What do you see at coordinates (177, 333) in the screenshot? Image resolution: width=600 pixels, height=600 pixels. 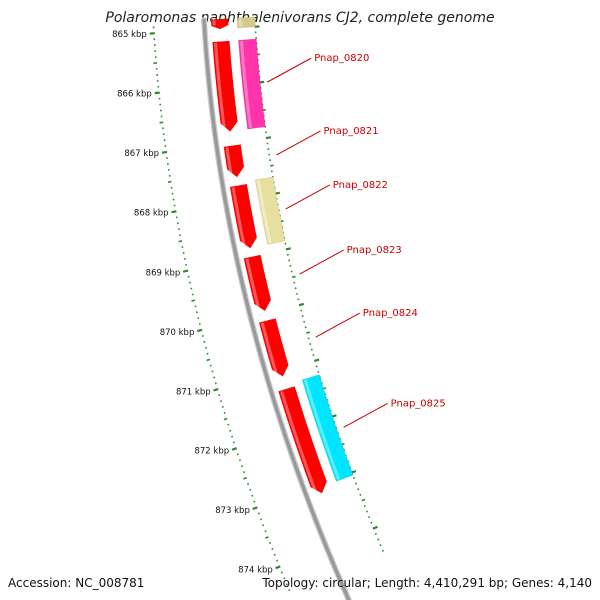 I see `scale-label: 870 kbp` at bounding box center [177, 333].